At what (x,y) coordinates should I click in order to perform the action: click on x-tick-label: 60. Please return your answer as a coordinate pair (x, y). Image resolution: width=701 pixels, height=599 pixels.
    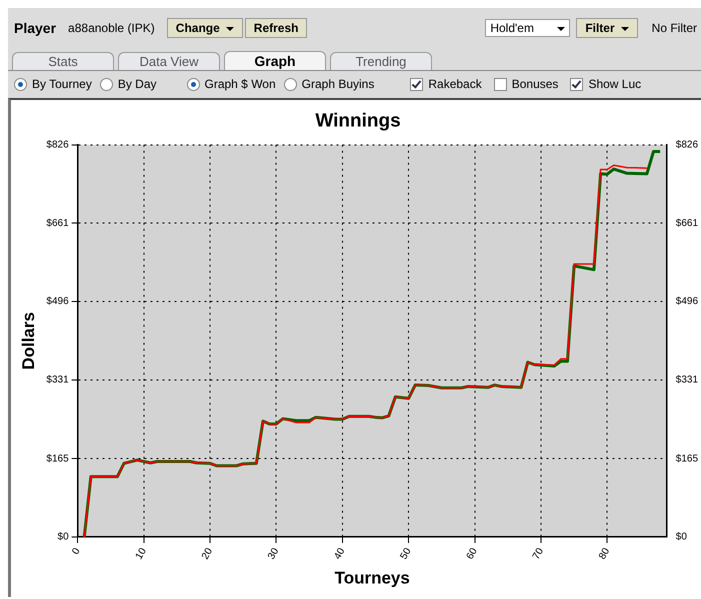
    Looking at the image, I should click on (472, 554).